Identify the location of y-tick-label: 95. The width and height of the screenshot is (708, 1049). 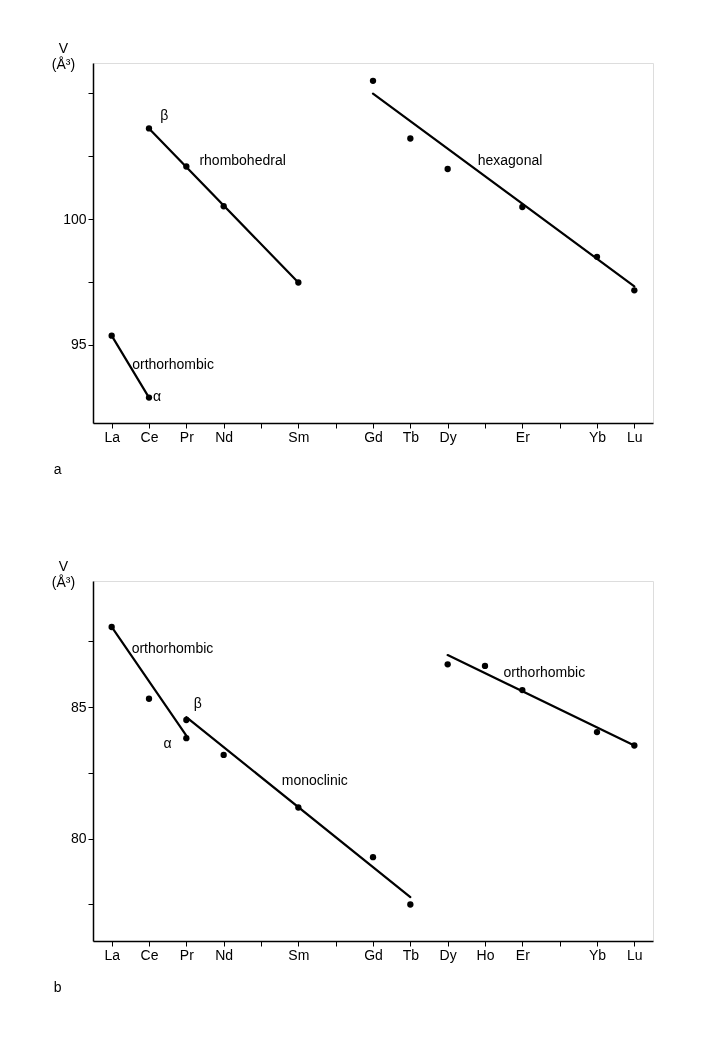
(78, 344).